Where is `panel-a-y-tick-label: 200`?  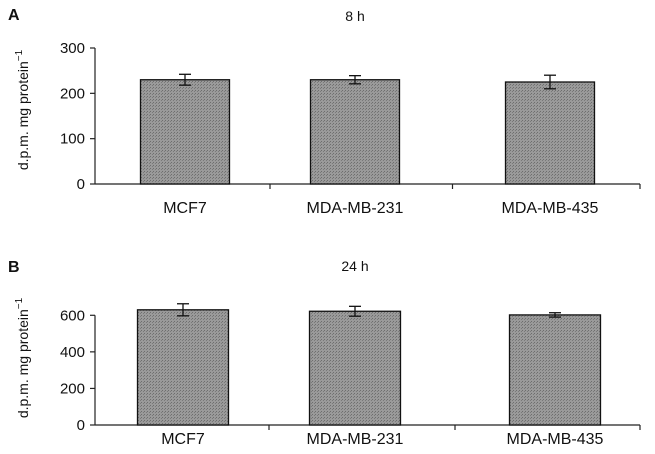 panel-a-y-tick-label: 200 is located at coordinates (72, 93).